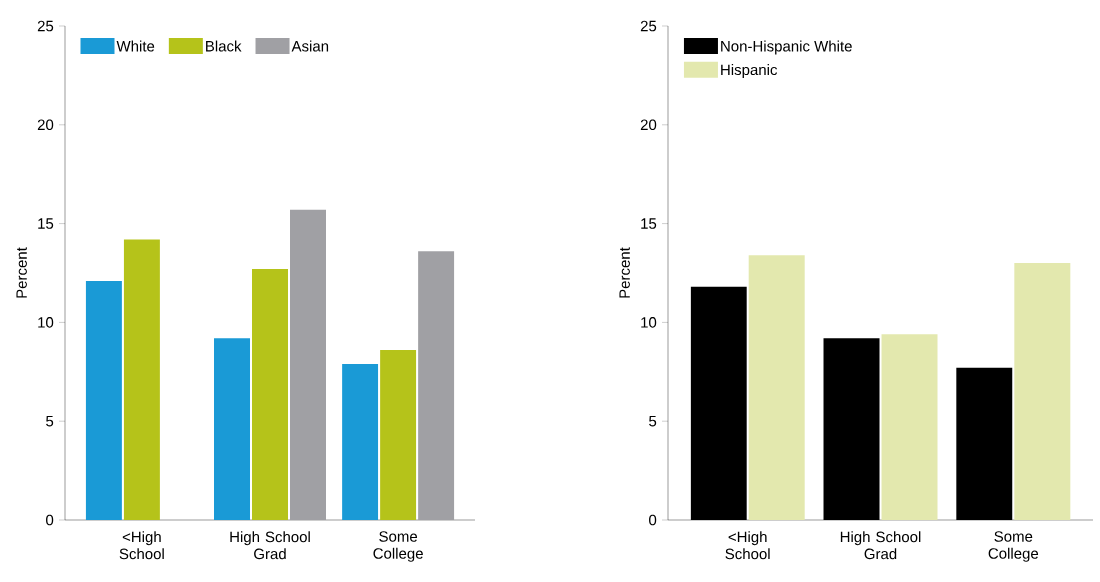 This screenshot has height=582, width=1100. Describe the element at coordinates (749, 71) in the screenshot. I see `legend-label: Hispanic` at that location.